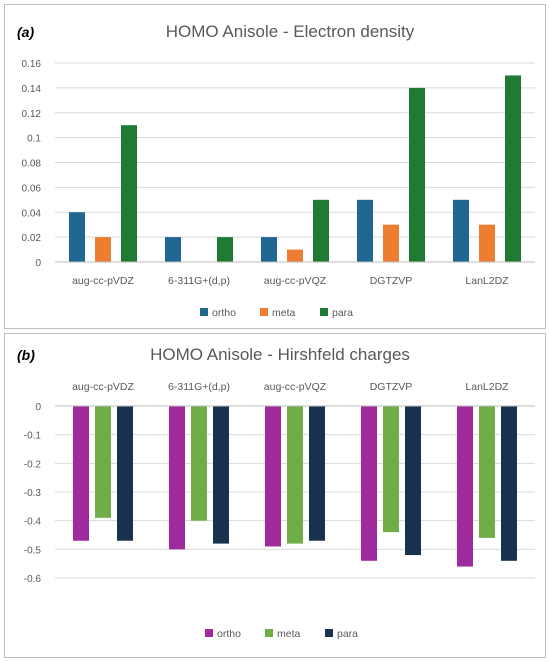  I want to click on chart-title-b: HOMO Anisole - Hirshfeld charges, so click(280, 354).